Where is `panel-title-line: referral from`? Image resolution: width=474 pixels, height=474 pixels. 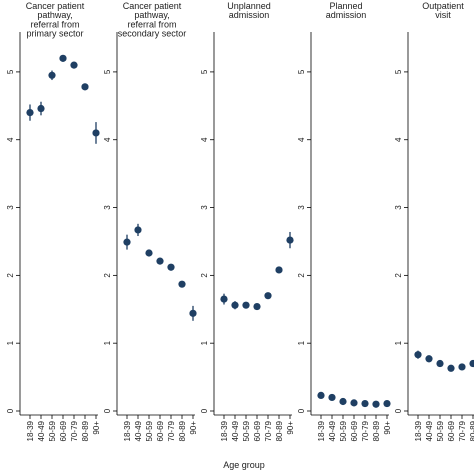
panel-title-line: referral from is located at coordinates (151, 24).